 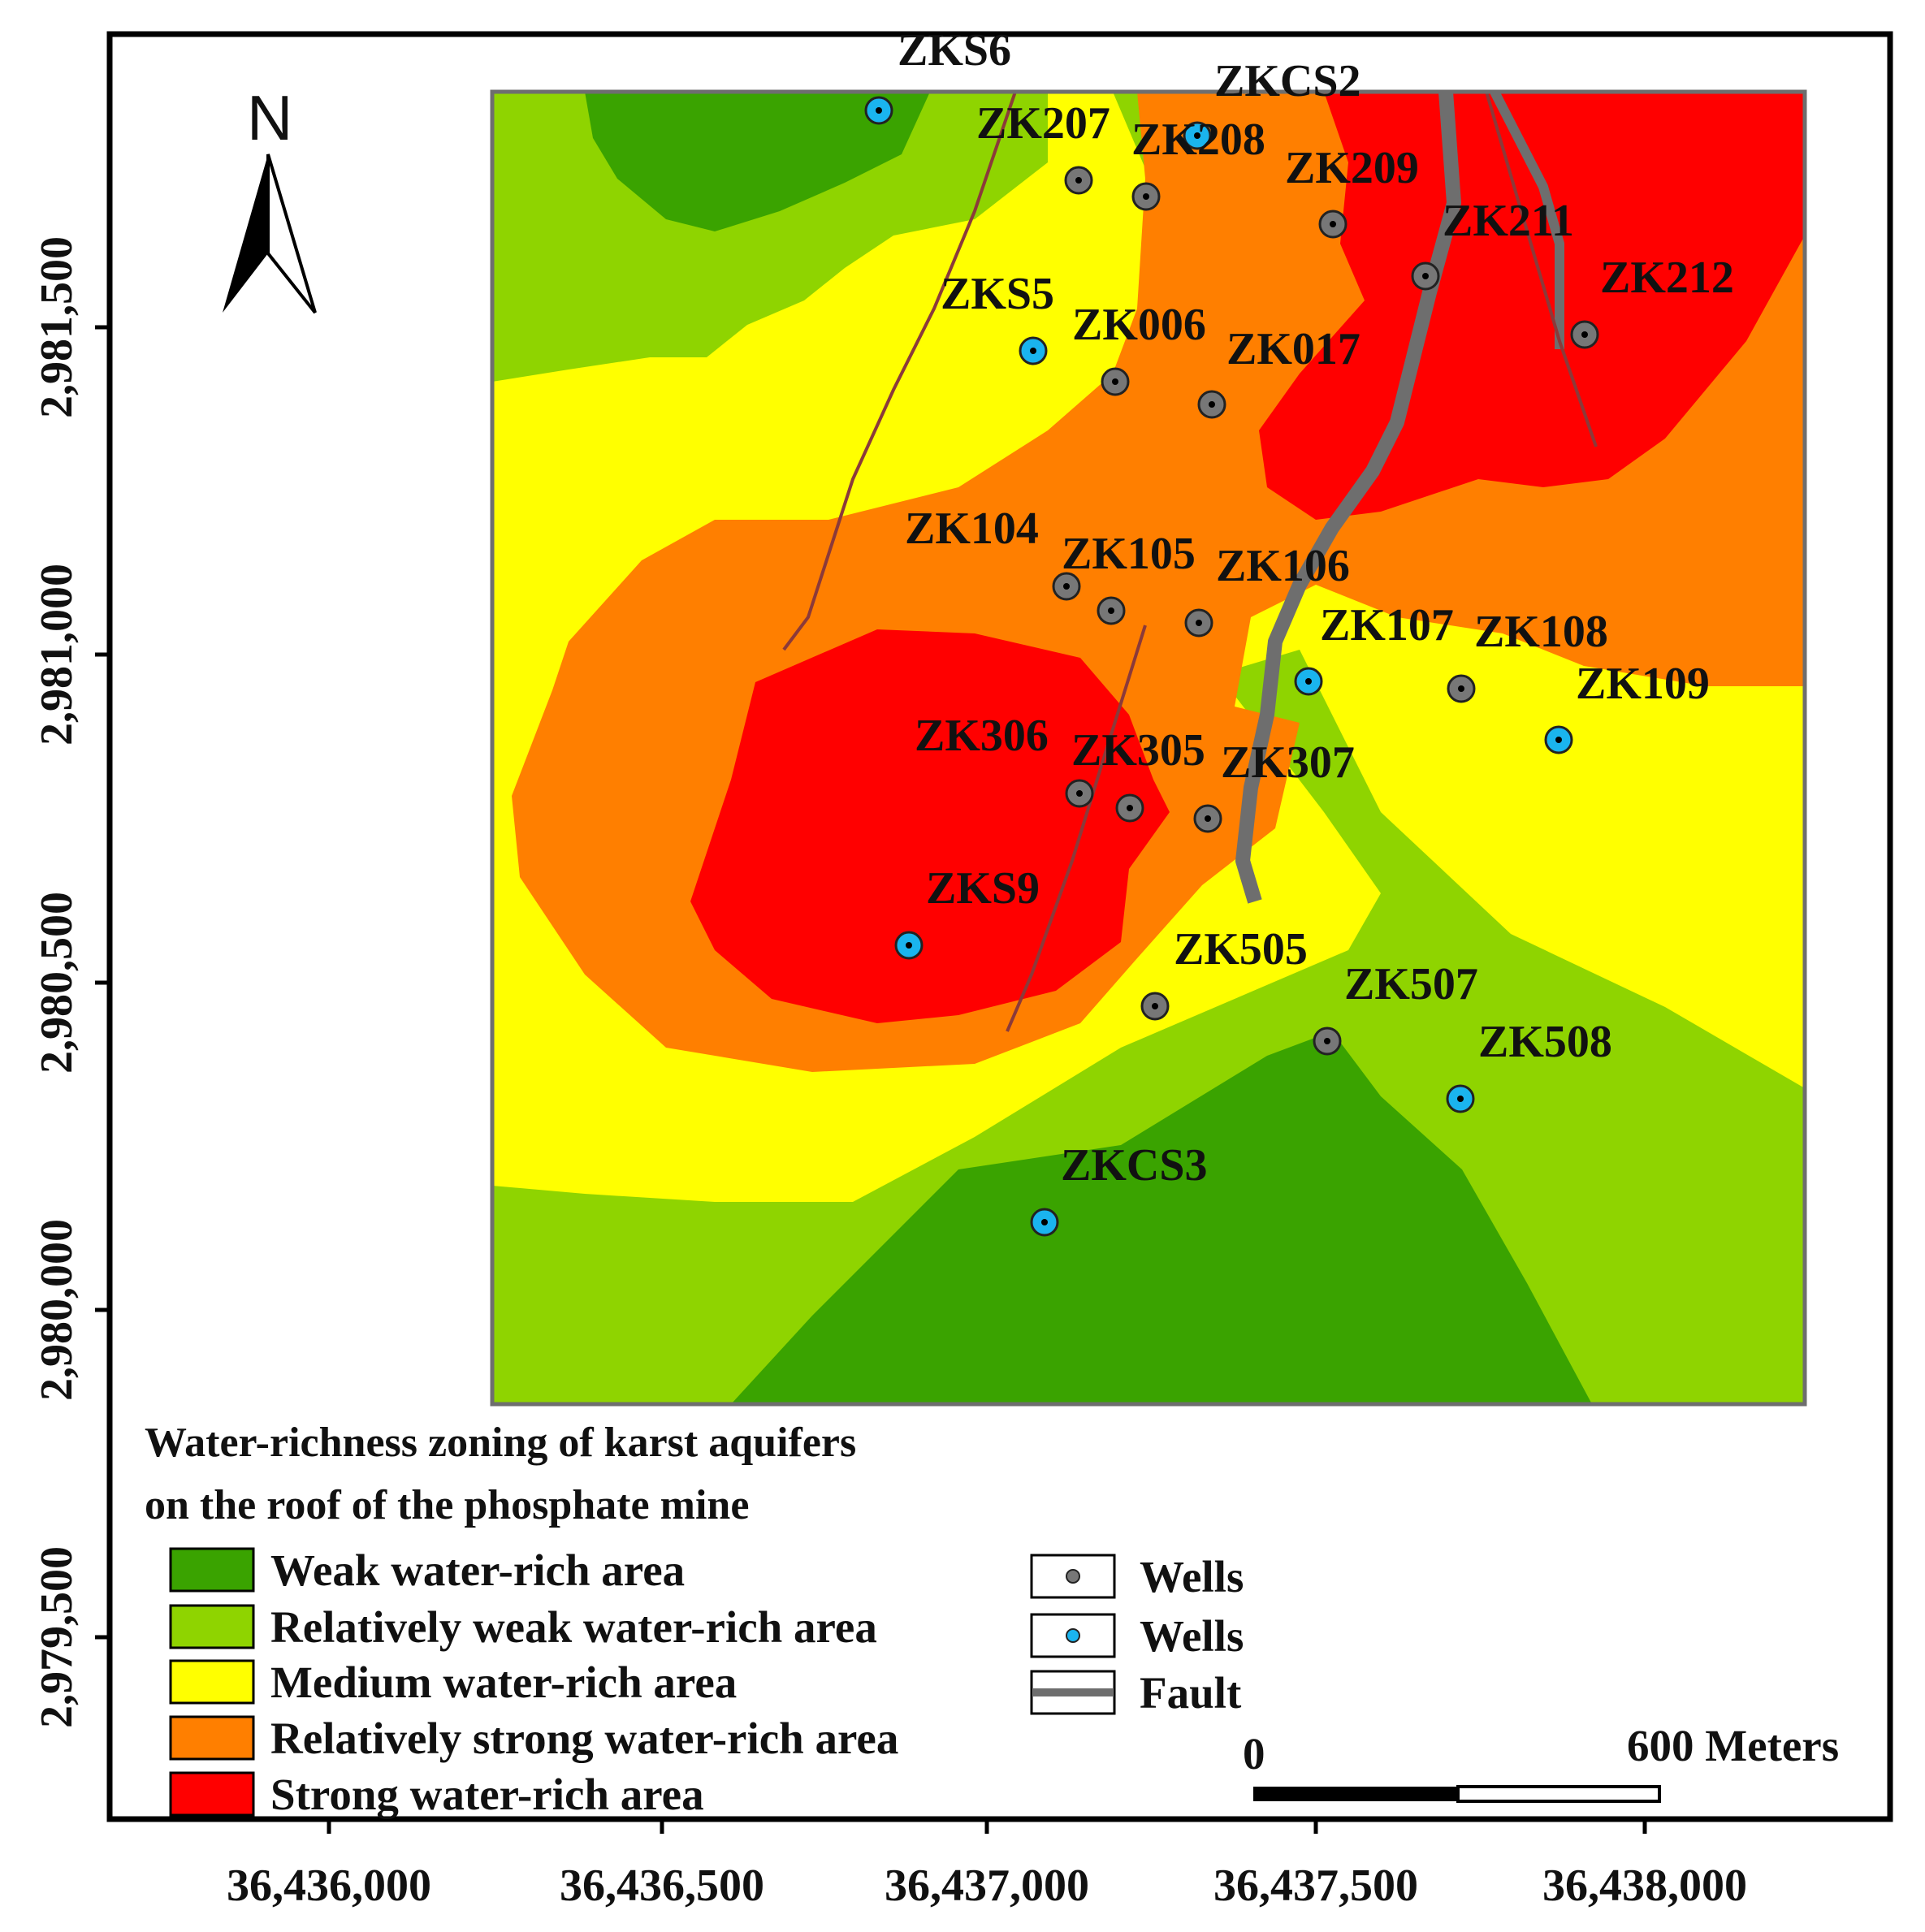 What do you see at coordinates (1352, 168) in the screenshot?
I see `well-label: ZK209` at bounding box center [1352, 168].